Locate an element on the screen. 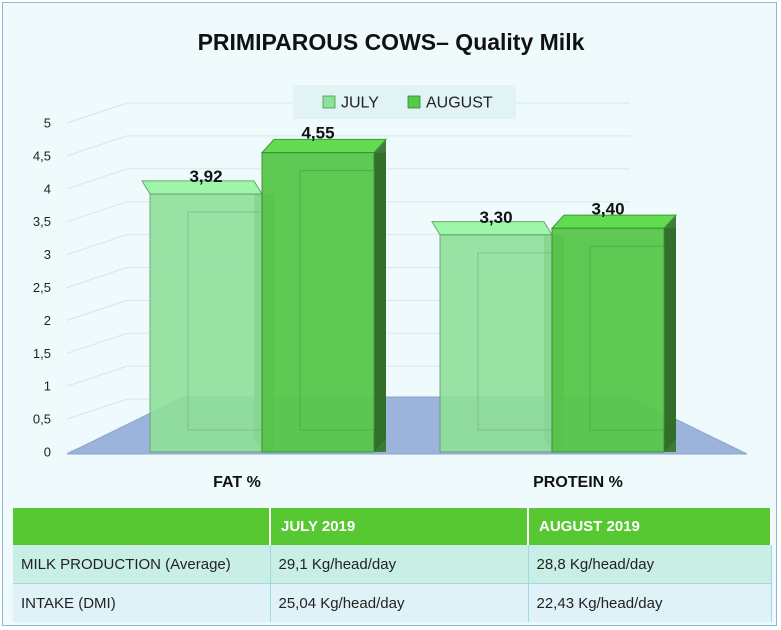  y-tick-label: 3,5 is located at coordinates (42, 221).